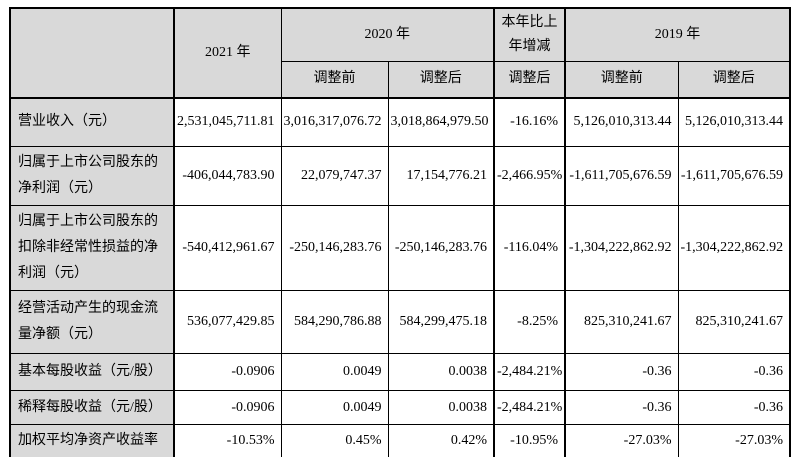 Image resolution: width=800 pixels, height=457 pixels. Describe the element at coordinates (621, 248) in the screenshot. I see `cell-2019-pre: -1,304,222,862.92` at that location.